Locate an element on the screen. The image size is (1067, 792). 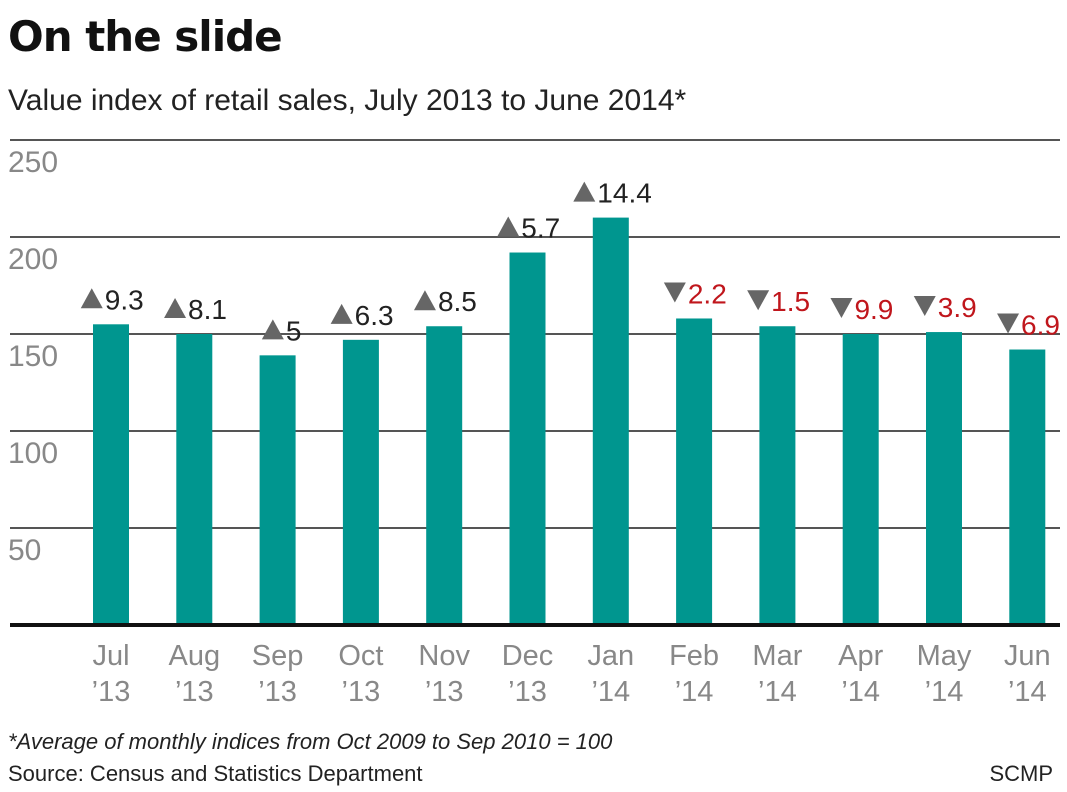
x-tick-month: Aug is located at coordinates (194, 656).